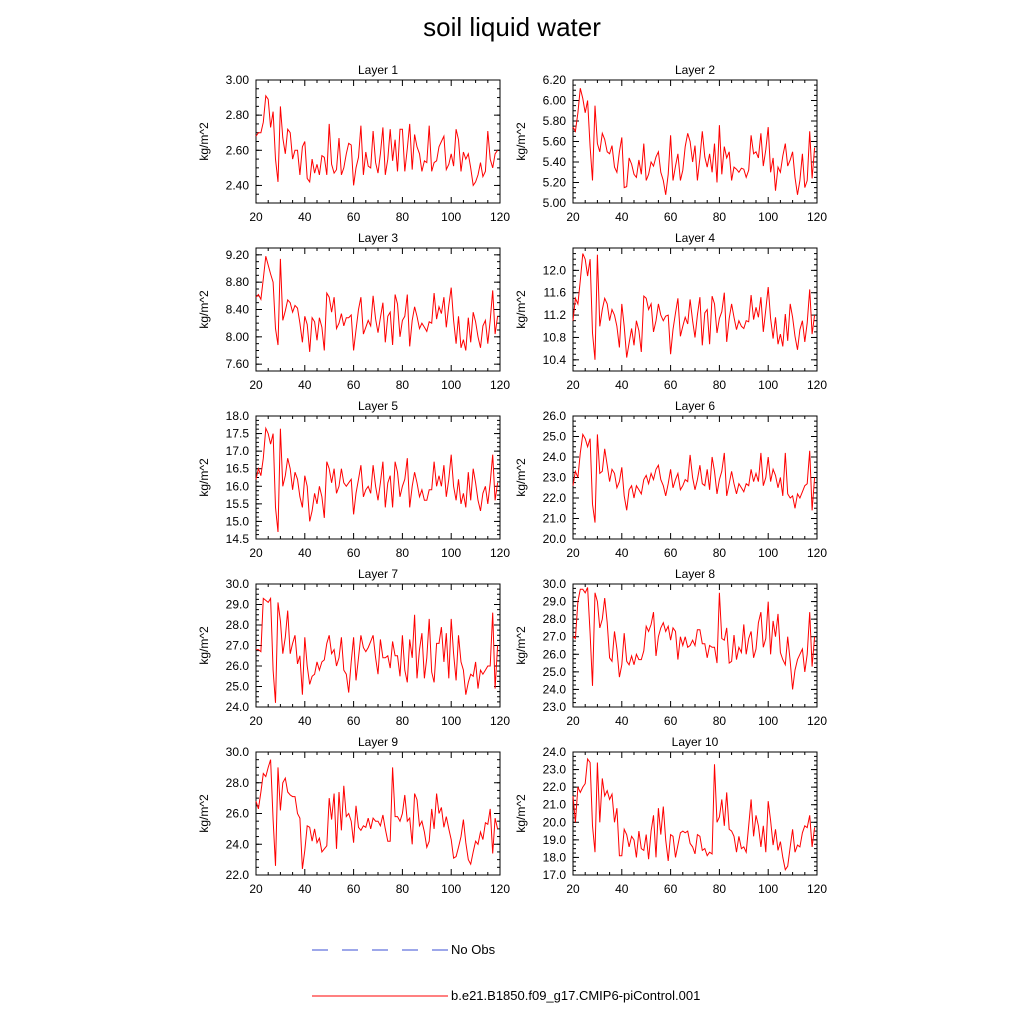 This screenshot has width=1024, height=1024. Describe the element at coordinates (555, 337) in the screenshot. I see `y-tick-label: 10.8` at that location.